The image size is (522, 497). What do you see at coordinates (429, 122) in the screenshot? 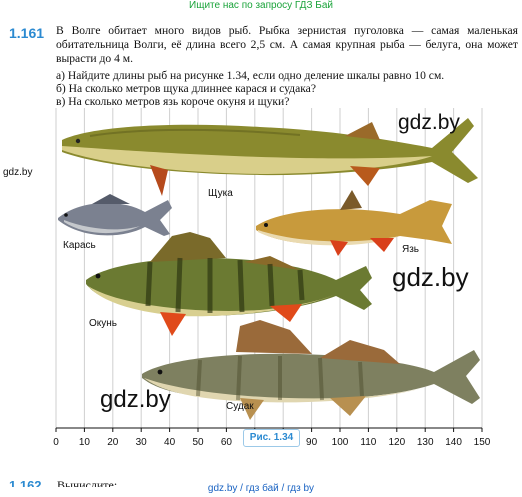
I see `watermark-1: gdz.by` at bounding box center [429, 122].